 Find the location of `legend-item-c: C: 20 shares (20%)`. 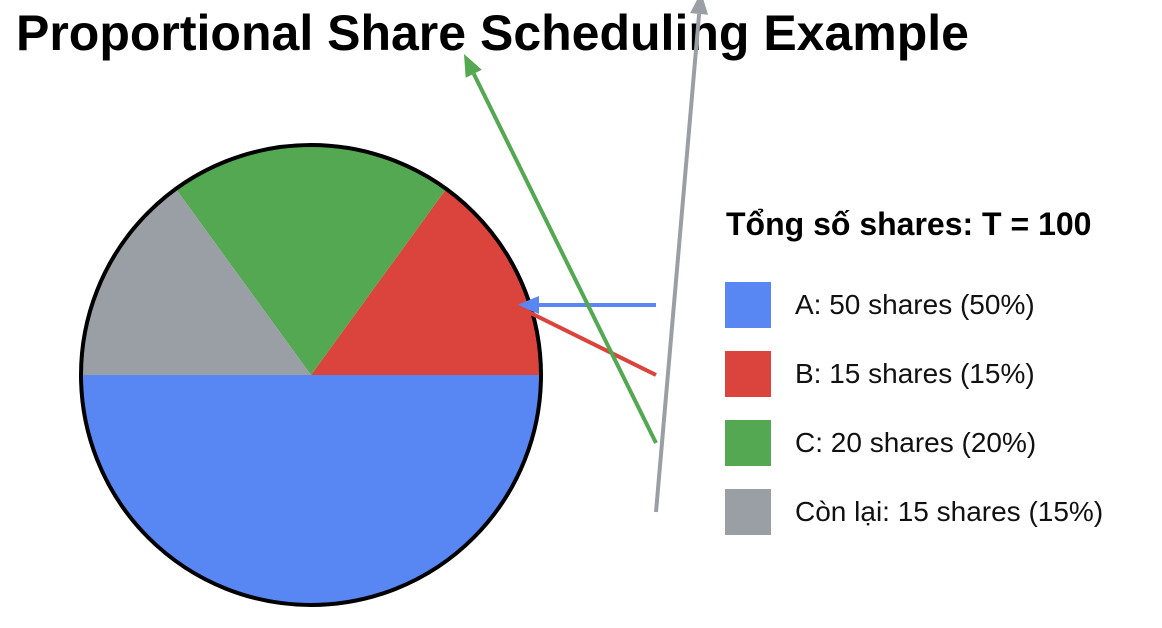

legend-item-c: C: 20 shares (20%) is located at coordinates (880, 443).